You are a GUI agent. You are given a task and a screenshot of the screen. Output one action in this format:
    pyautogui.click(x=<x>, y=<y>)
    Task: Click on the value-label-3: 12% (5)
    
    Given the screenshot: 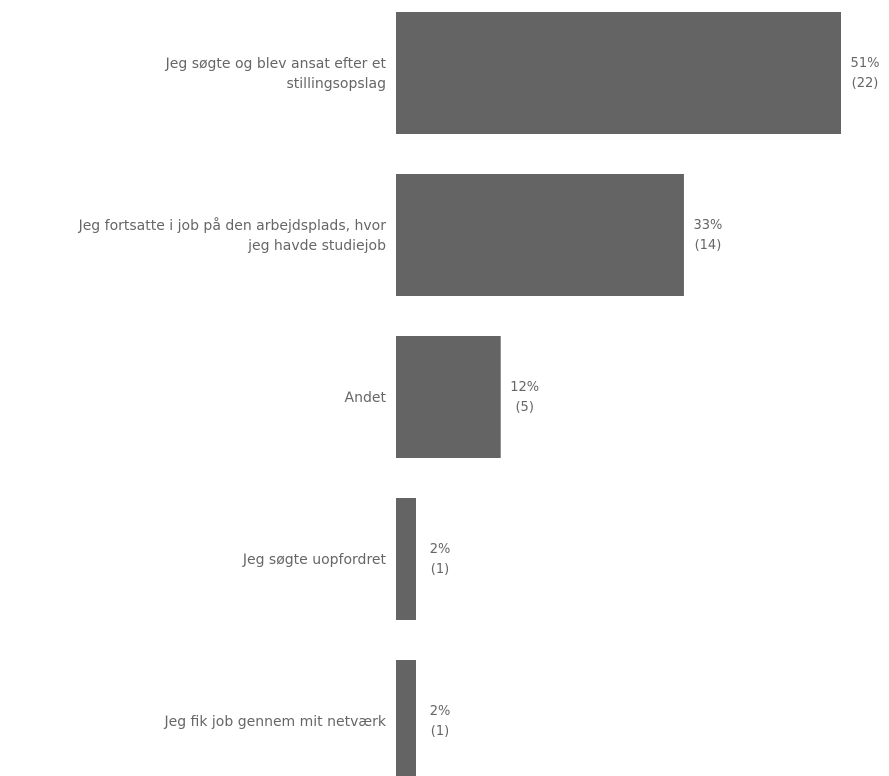 What is the action you would take?
    pyautogui.click(x=524, y=397)
    